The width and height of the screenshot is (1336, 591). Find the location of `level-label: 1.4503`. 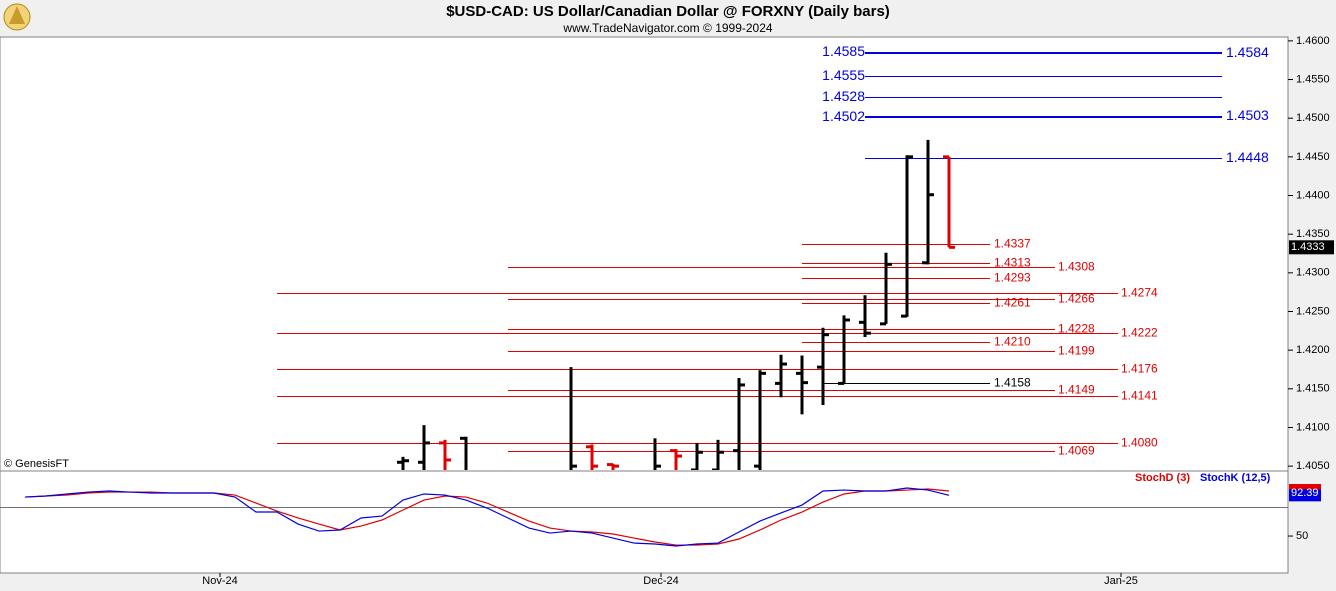

level-label: 1.4503 is located at coordinates (1247, 115).